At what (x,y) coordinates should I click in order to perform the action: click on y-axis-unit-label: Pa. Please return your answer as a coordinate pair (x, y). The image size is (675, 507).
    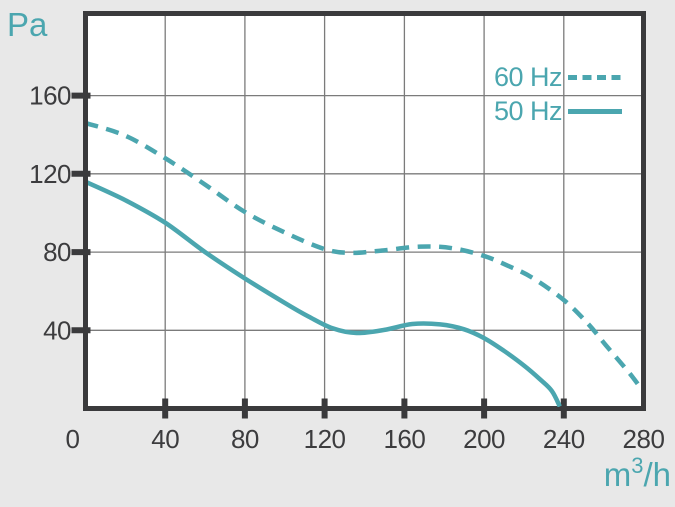
    Looking at the image, I should click on (27, 24).